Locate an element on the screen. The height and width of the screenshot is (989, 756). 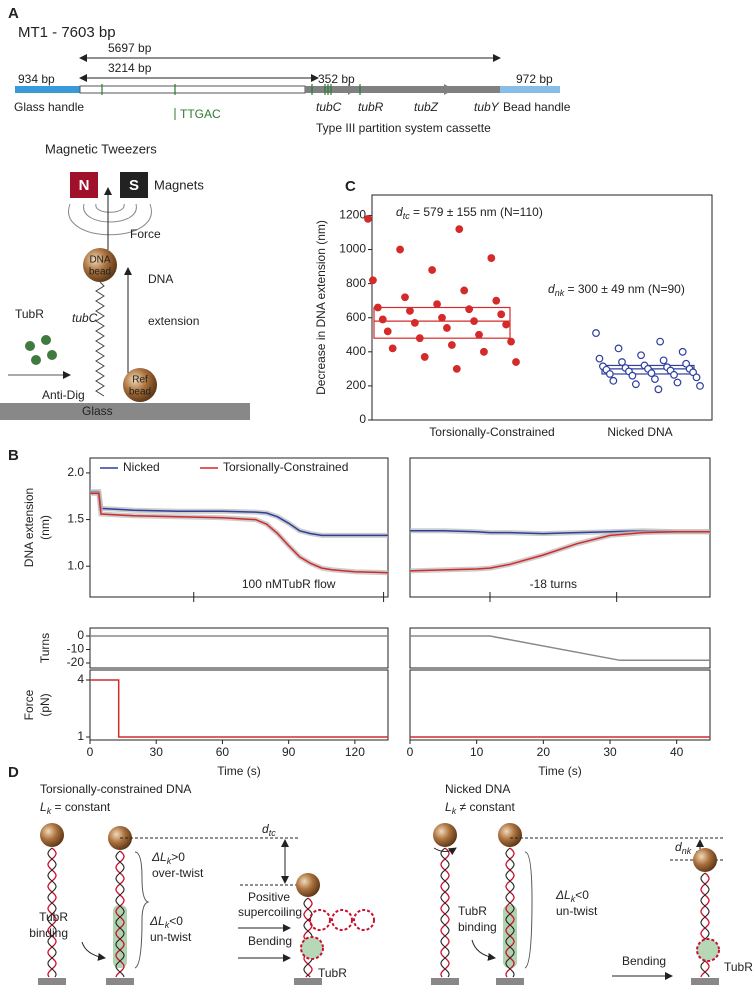
panel-label: B is located at coordinates (13, 455).